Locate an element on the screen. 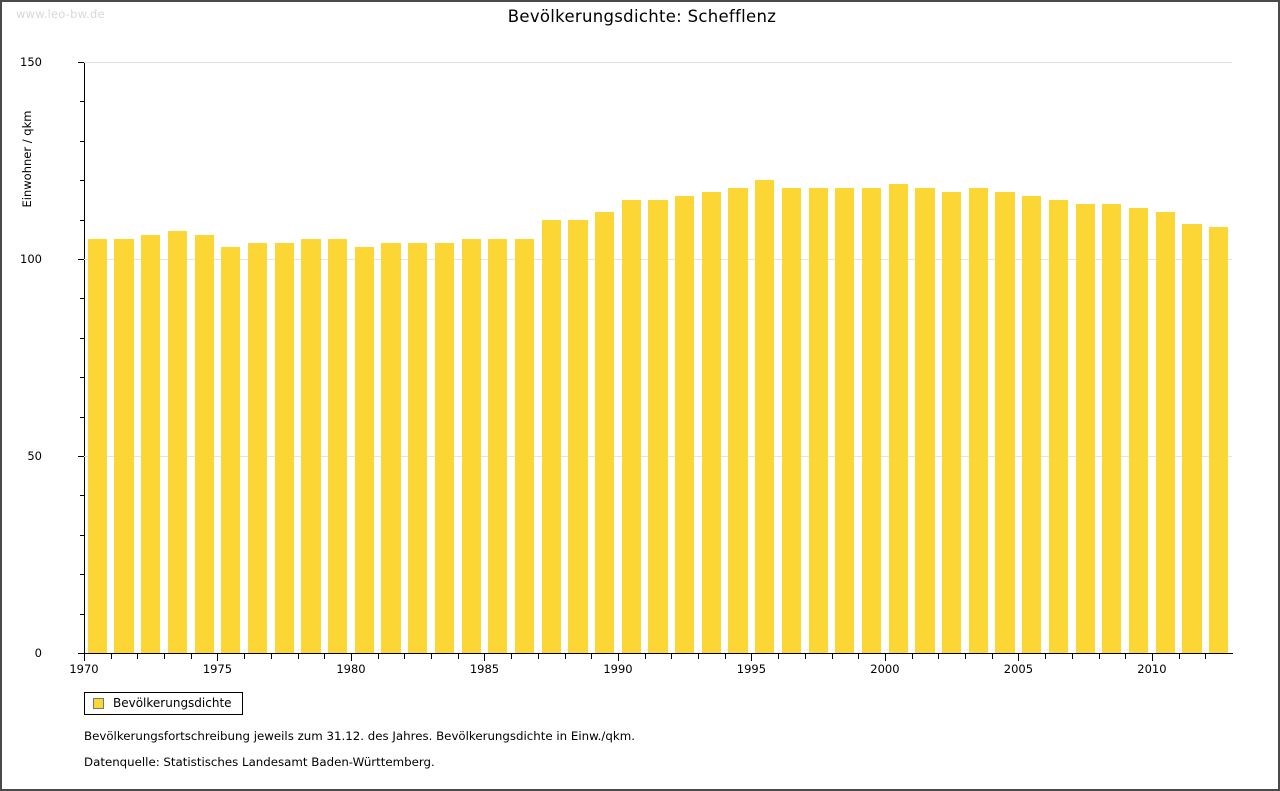 This screenshot has width=1280, height=791. x-tick-label: 1990 is located at coordinates (618, 669).